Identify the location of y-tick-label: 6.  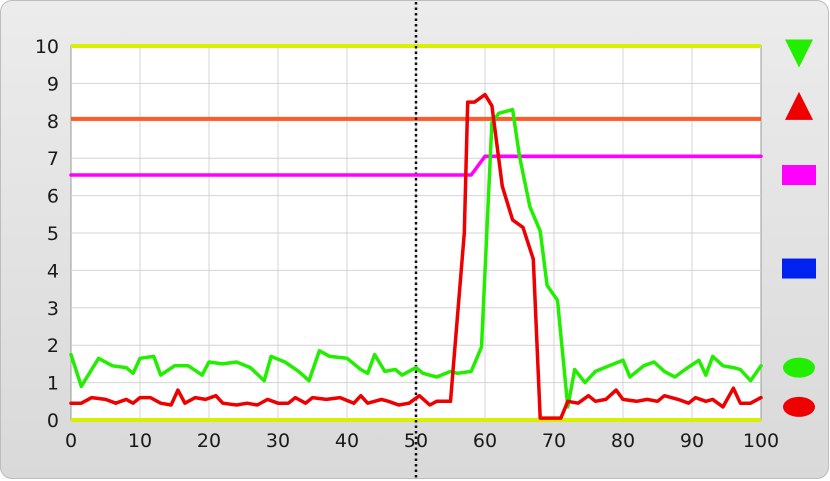
(53, 197).